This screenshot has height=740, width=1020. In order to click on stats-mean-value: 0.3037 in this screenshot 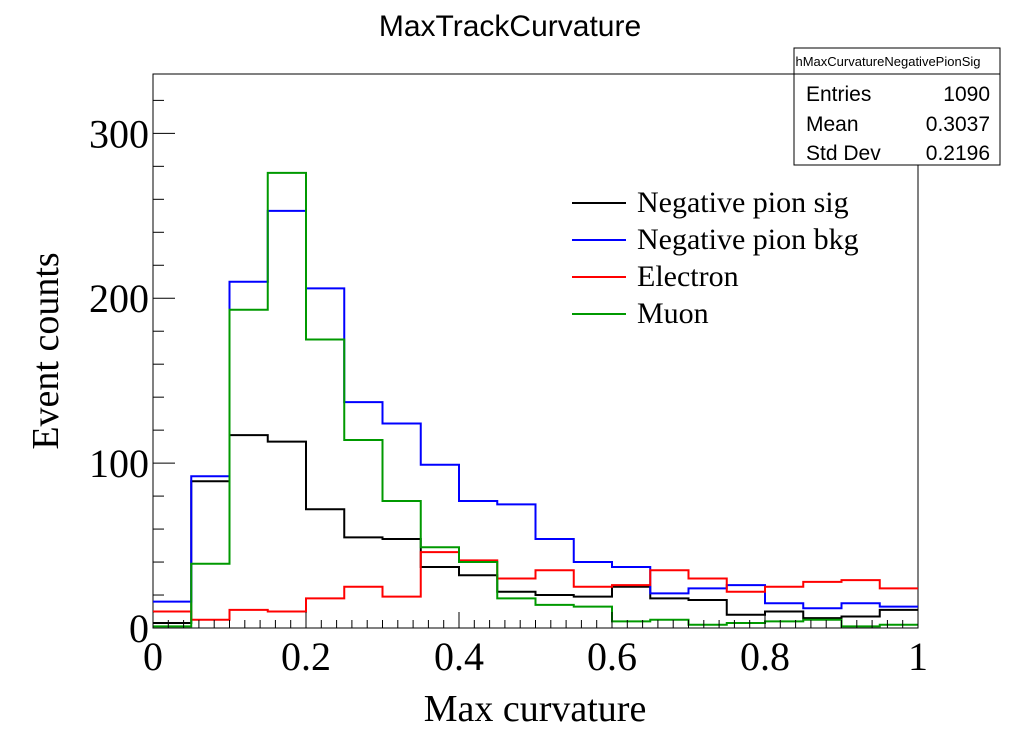, I will do `click(958, 124)`.